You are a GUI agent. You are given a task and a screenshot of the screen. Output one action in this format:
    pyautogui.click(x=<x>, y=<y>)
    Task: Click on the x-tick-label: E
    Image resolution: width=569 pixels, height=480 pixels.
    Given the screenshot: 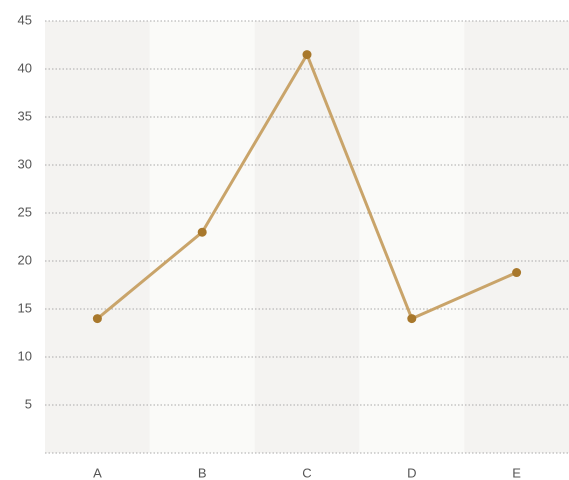 What is the action you would take?
    pyautogui.click(x=516, y=472)
    